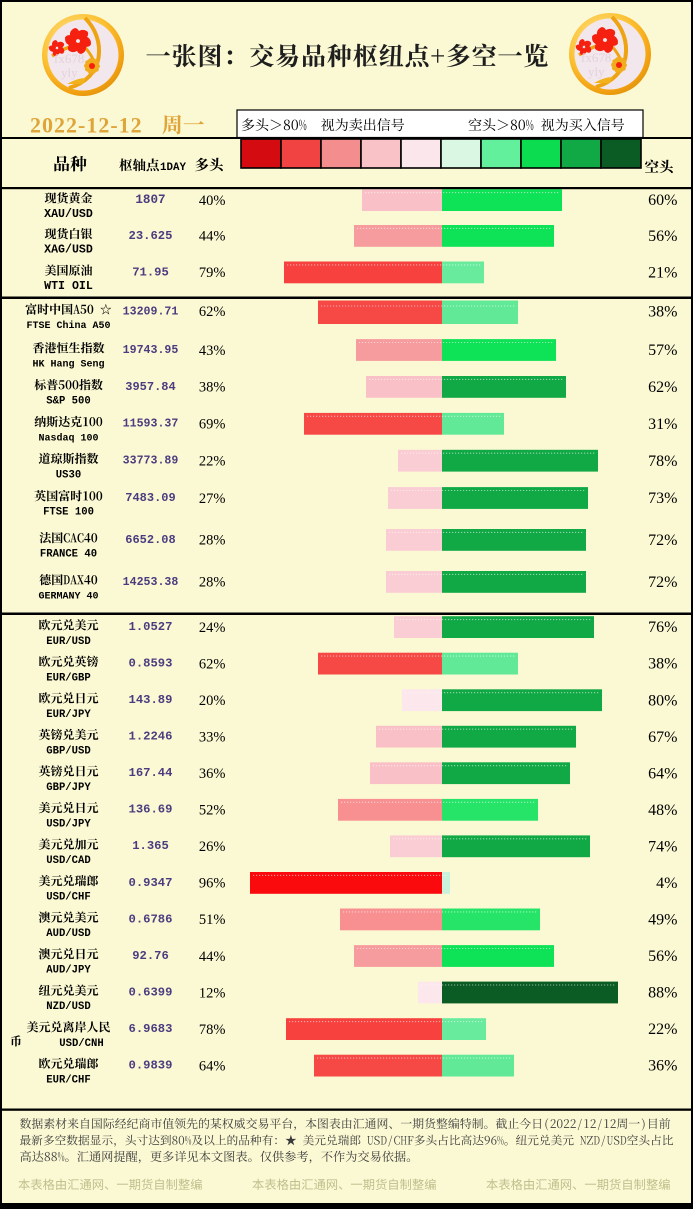 This screenshot has width=693, height=1209. What do you see at coordinates (212, 884) in the screenshot?
I see `svg-text: 96%` at bounding box center [212, 884].